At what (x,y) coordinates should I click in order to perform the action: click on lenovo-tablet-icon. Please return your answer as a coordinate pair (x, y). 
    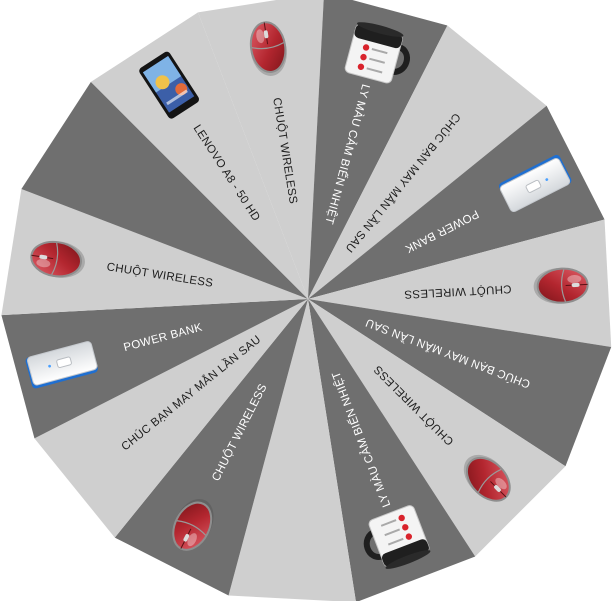
    Looking at the image, I should click on (169, 85).